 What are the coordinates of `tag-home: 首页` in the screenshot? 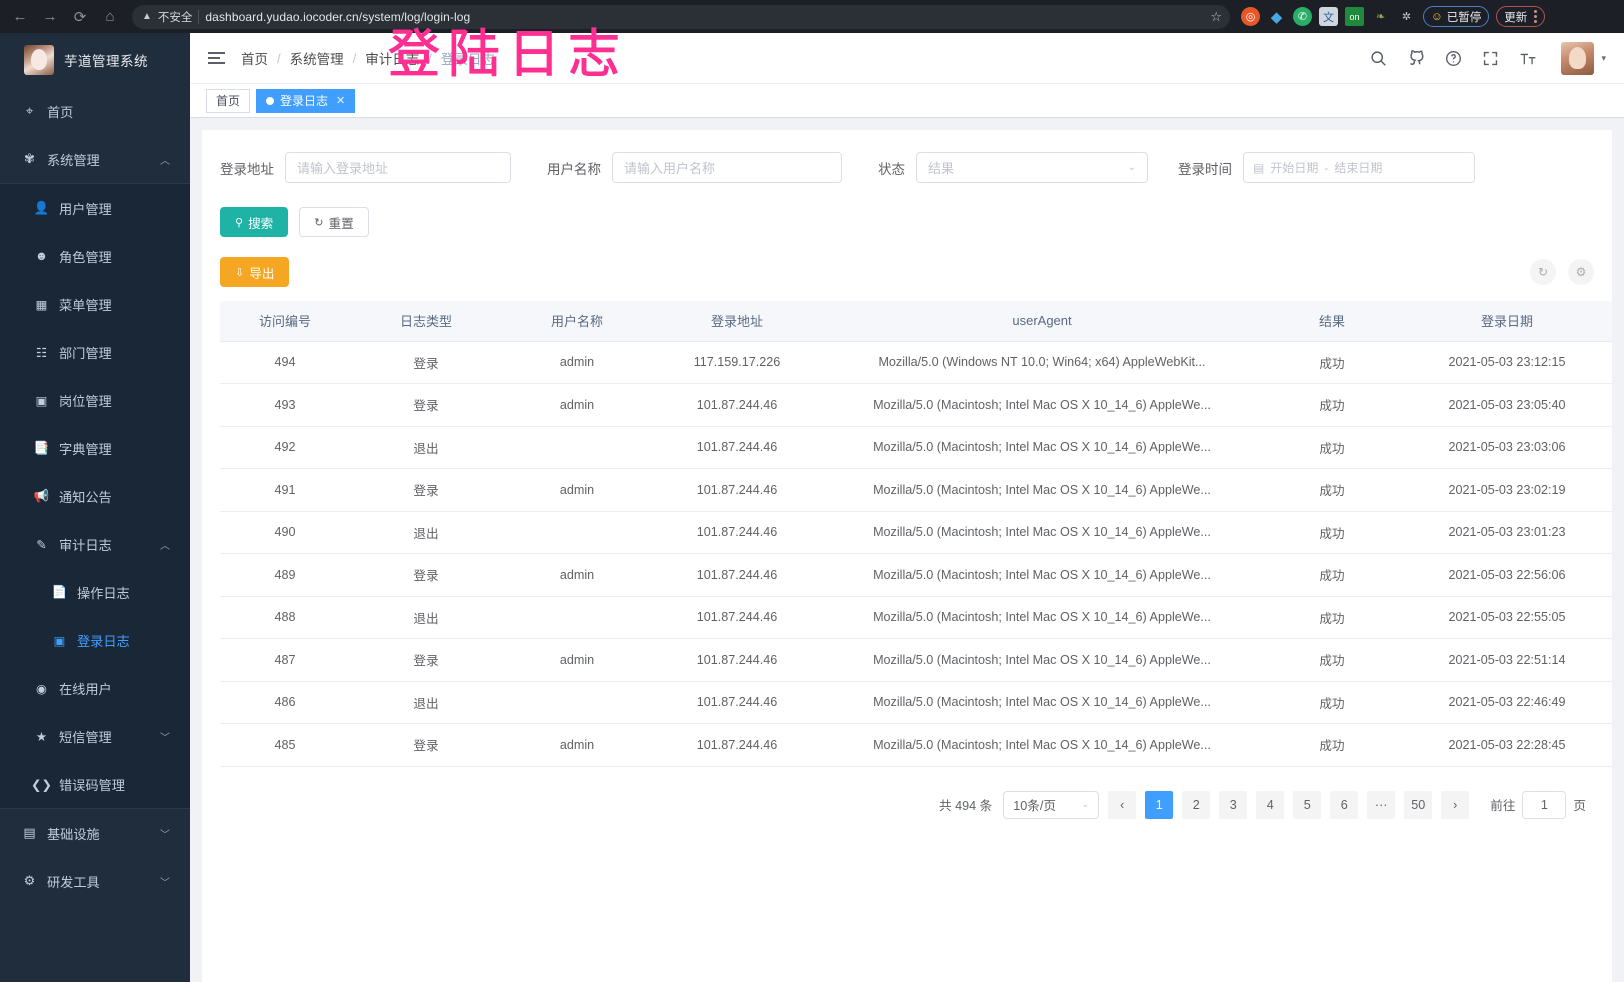 It's located at (228, 100).